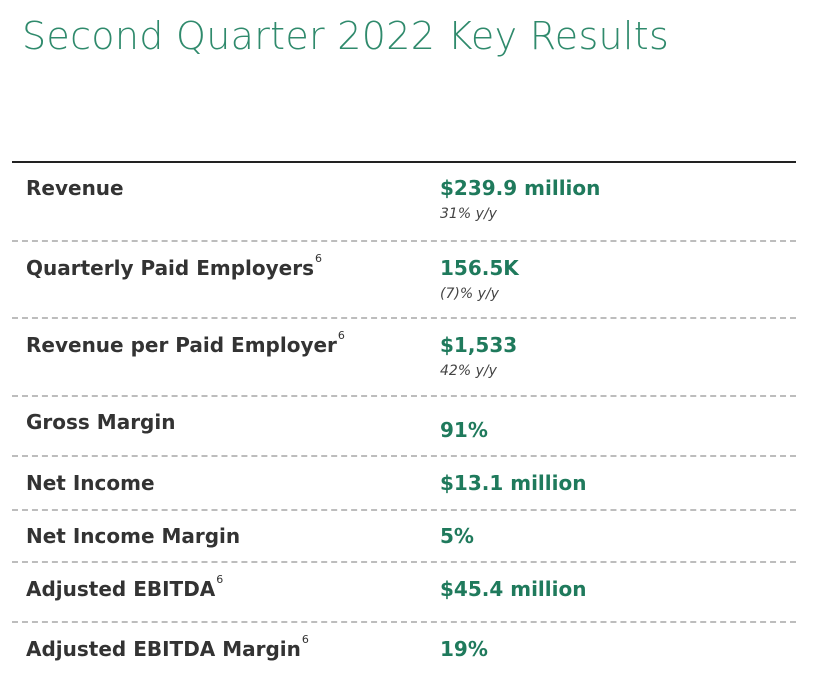 The width and height of the screenshot is (815, 689). What do you see at coordinates (101, 422) in the screenshot?
I see `row-label: Gross Margin` at bounding box center [101, 422].